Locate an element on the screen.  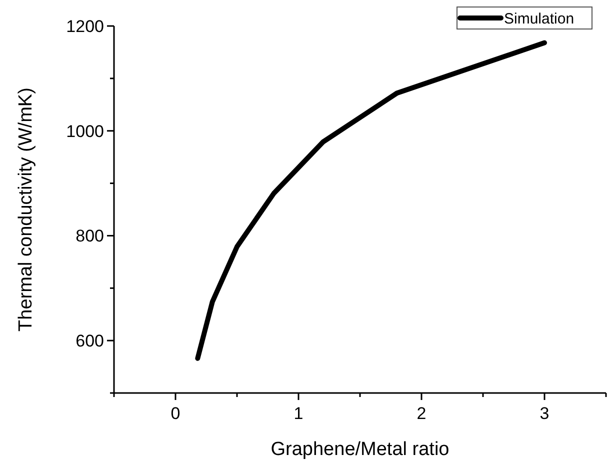
y-tick-label: 600 is located at coordinates (90, 341).